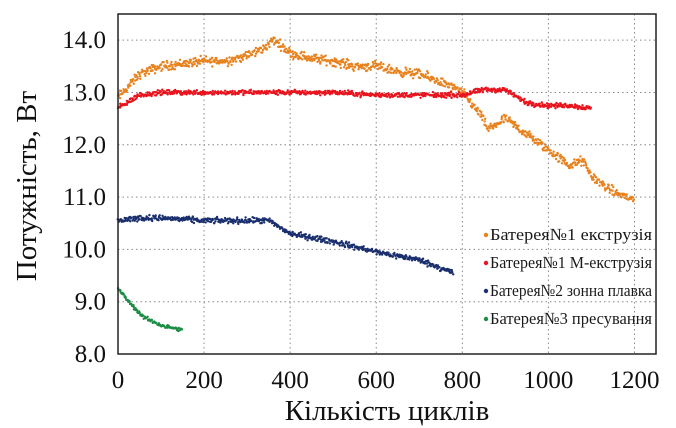 The height and width of the screenshot is (428, 676). What do you see at coordinates (27, 185) in the screenshot?
I see `y-axis-title: Потужність, Вт` at bounding box center [27, 185].